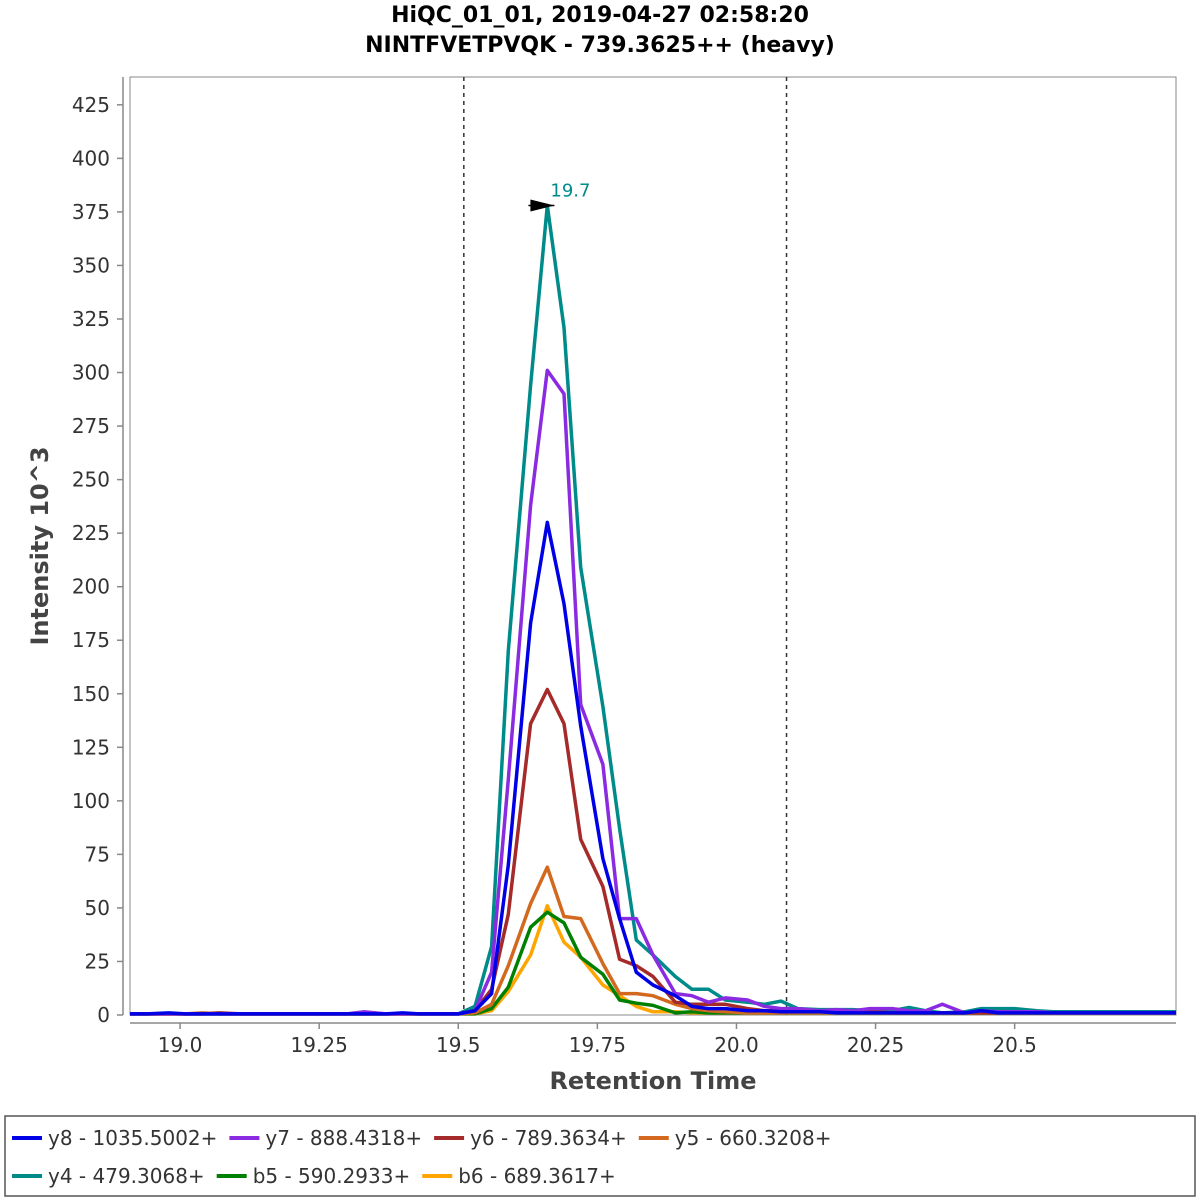 The width and height of the screenshot is (1200, 1200). What do you see at coordinates (103, 1015) in the screenshot?
I see `y-tick-label: 0` at bounding box center [103, 1015].